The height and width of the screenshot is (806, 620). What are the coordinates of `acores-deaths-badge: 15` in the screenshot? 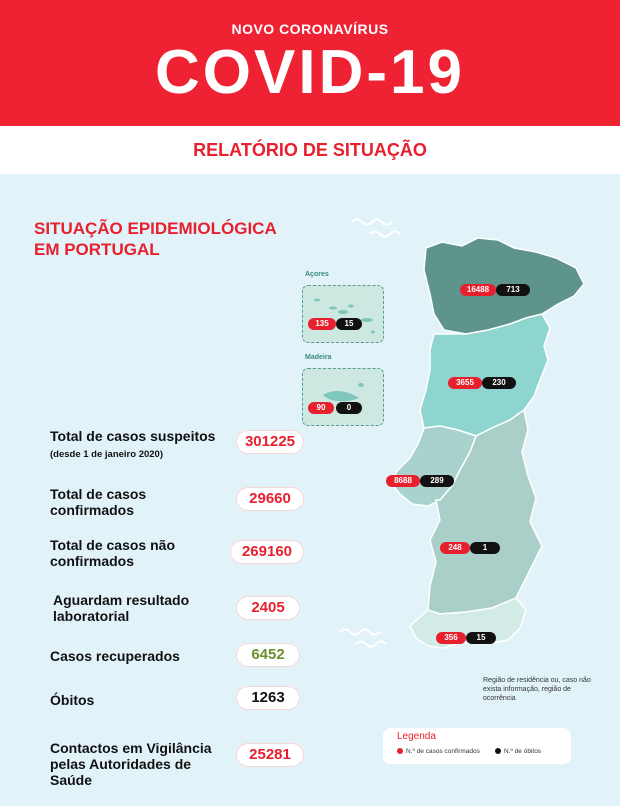 It's located at (349, 324).